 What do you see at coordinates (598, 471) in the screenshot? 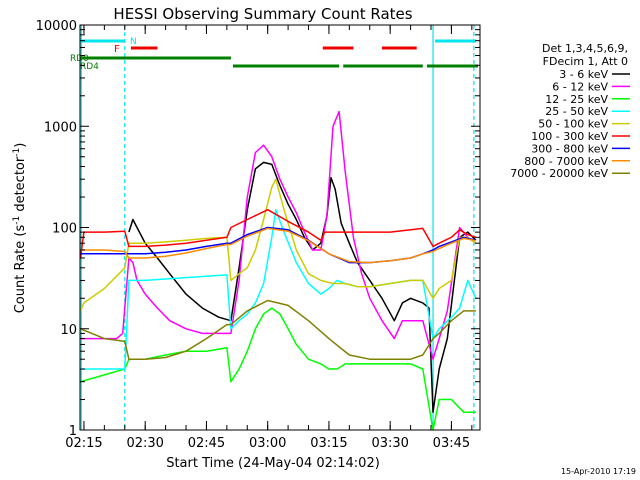
I see `plot-timestamp: 15-Apr-2010 17:19` at bounding box center [598, 471].